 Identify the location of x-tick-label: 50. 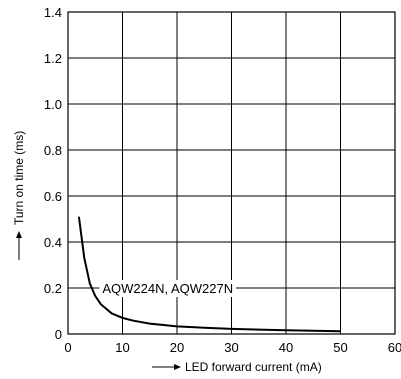
(340, 347).